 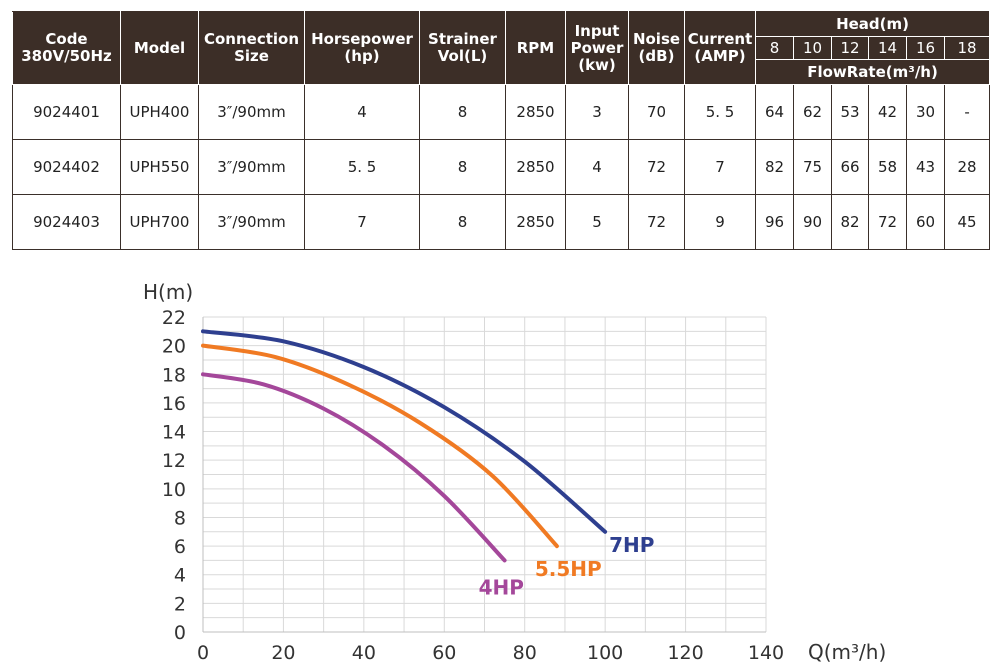 What do you see at coordinates (174, 347) in the screenshot?
I see `y-tick-label: 20` at bounding box center [174, 347].